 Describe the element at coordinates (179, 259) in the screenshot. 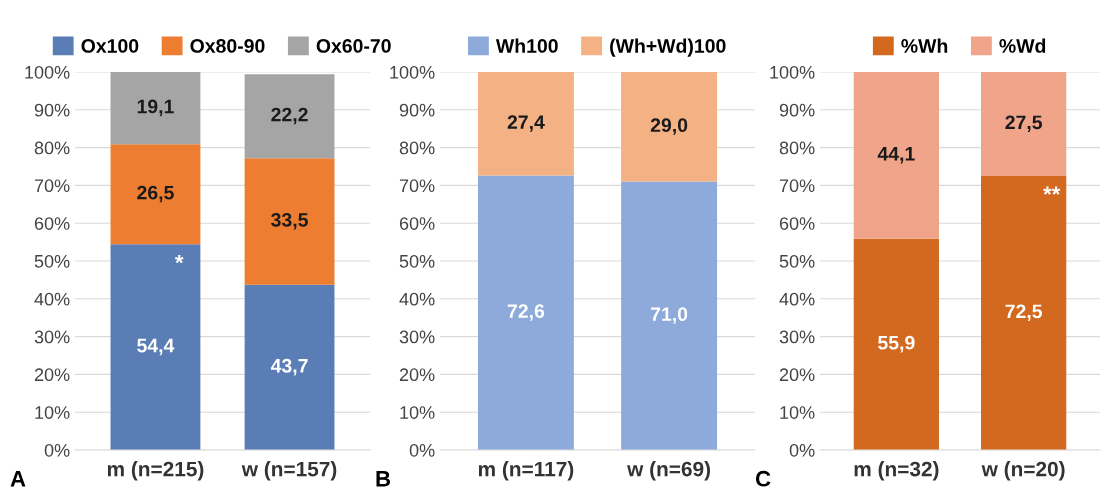

I see `annotation: *` at that location.